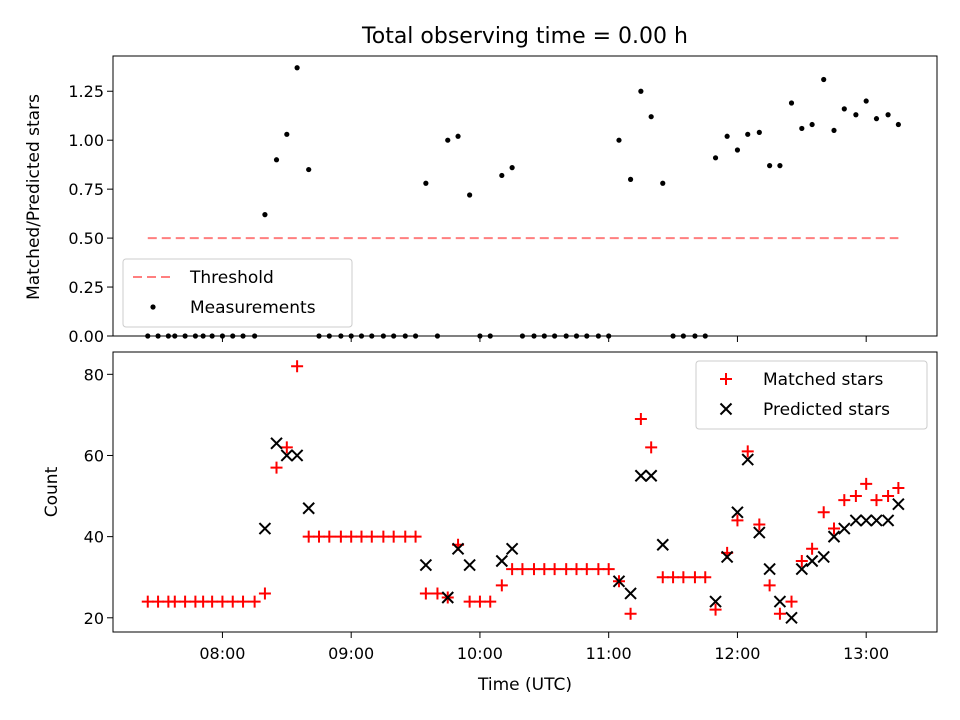  What do you see at coordinates (609, 653) in the screenshot?
I see `x-tick-label: 11:00` at bounding box center [609, 653].